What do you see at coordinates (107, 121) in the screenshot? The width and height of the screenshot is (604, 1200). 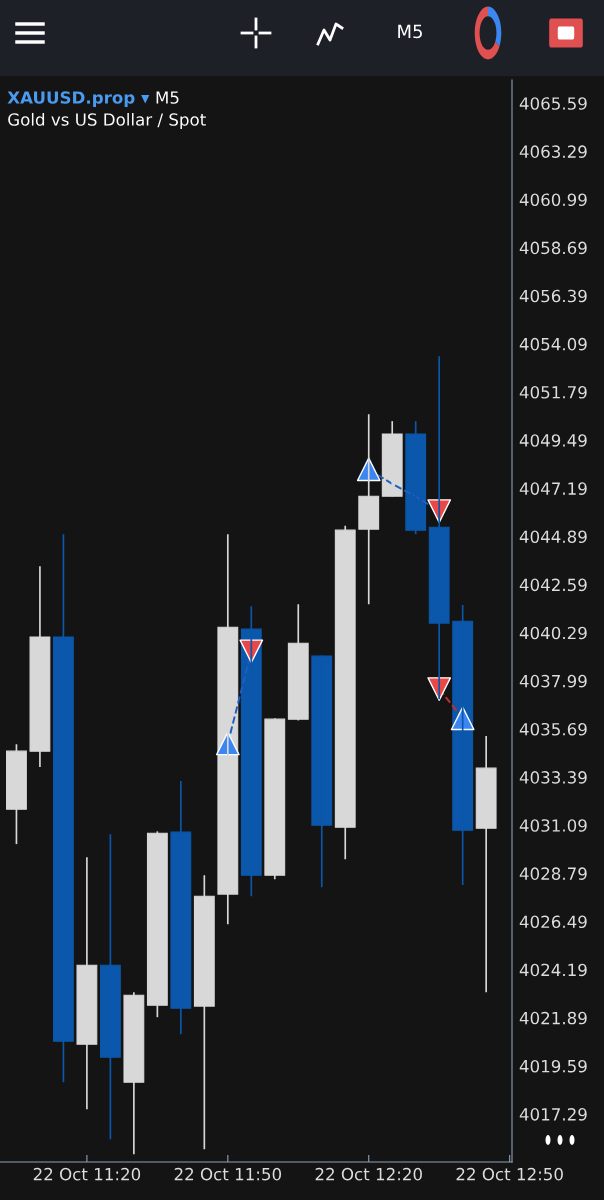 I see `text: Gold vs US Dollar / Spot` at bounding box center [107, 121].